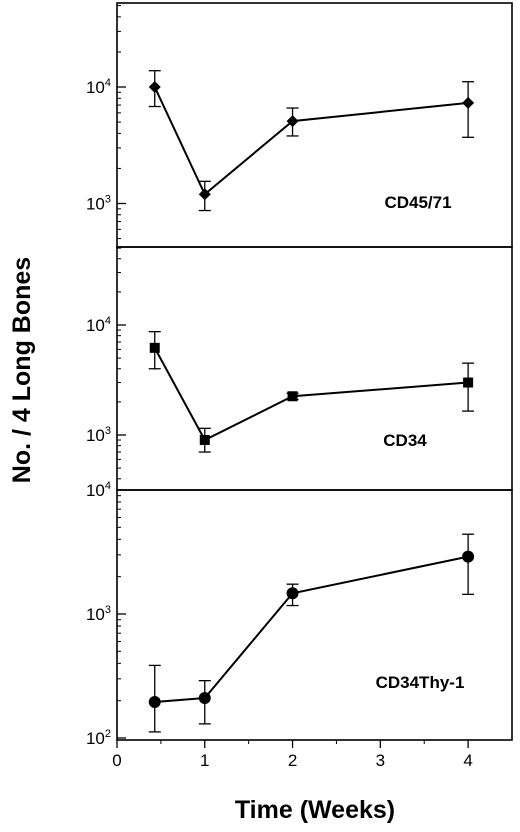  Describe the element at coordinates (417, 202) in the screenshot. I see `panel-label: CD45/71` at that location.